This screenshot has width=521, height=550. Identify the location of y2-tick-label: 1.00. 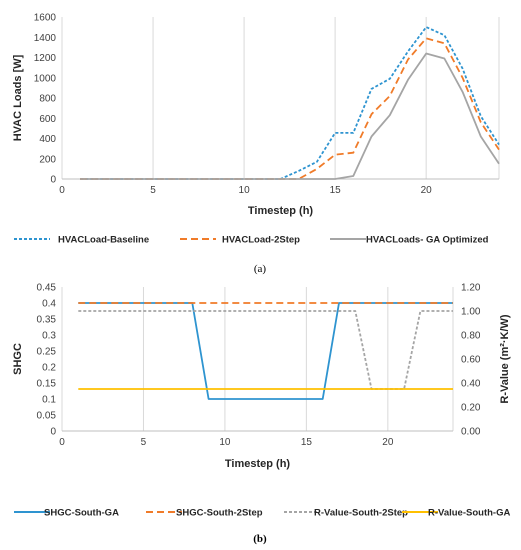
(471, 312).